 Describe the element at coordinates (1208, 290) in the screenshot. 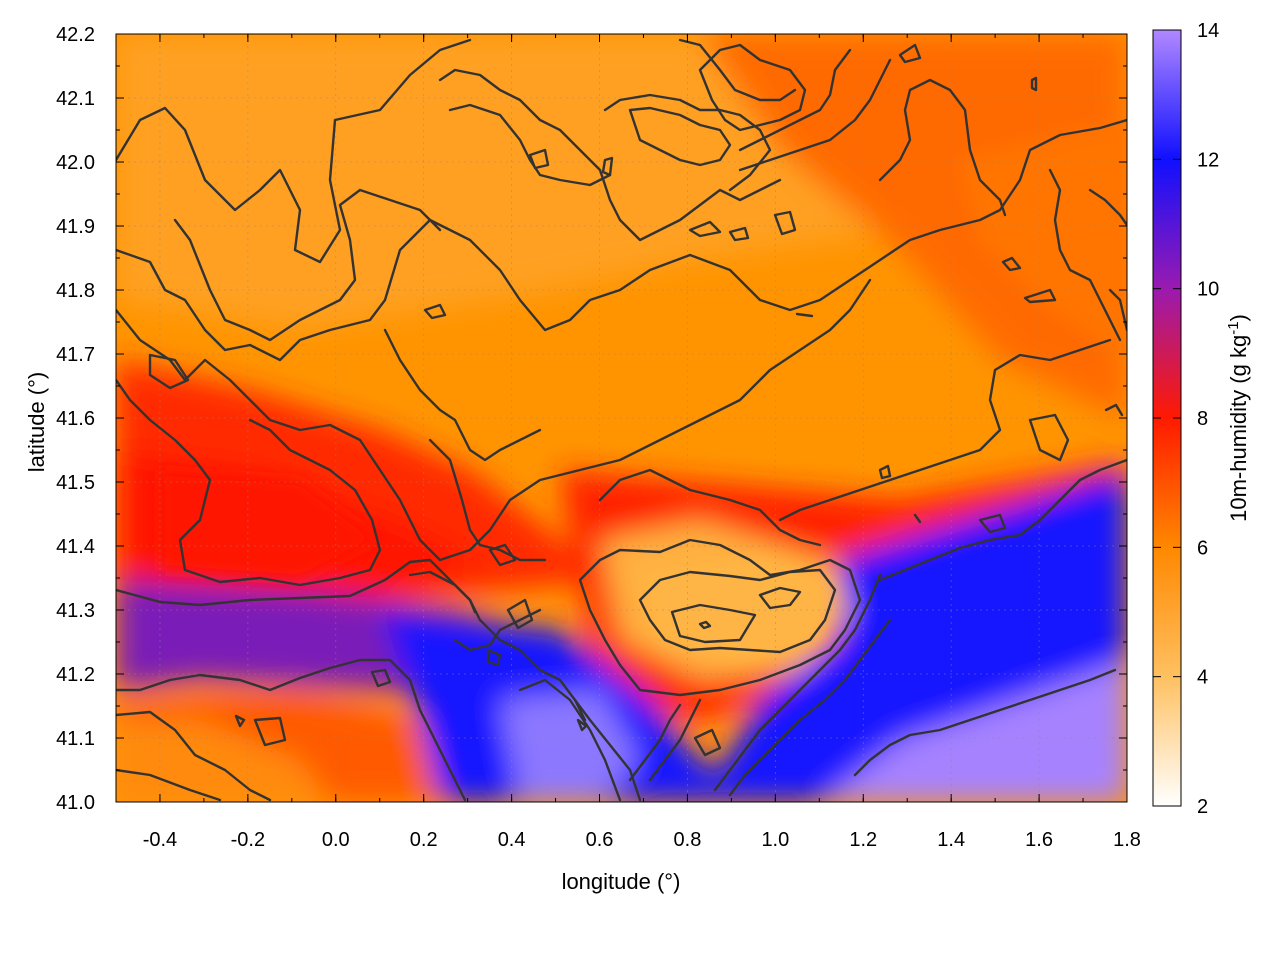

I see `colorbar-tick-label: 10` at that location.